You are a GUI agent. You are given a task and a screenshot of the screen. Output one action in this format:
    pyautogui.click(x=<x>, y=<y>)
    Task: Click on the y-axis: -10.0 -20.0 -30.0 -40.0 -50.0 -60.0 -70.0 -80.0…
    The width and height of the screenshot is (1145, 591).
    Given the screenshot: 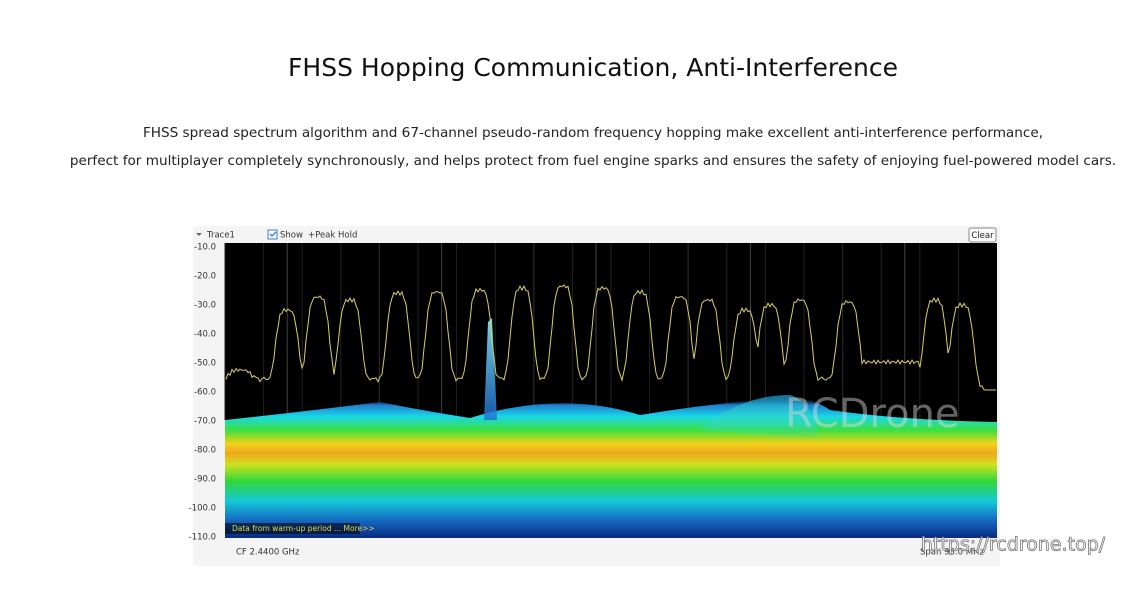 What is the action you would take?
    pyautogui.click(x=202, y=393)
    